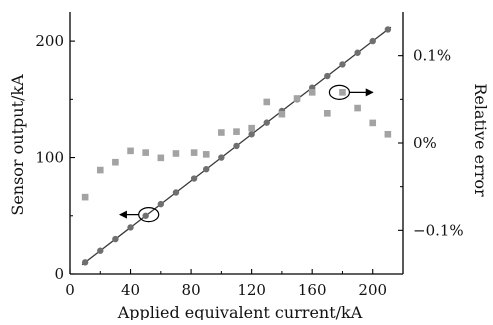 This screenshot has height=325, width=493. What do you see at coordinates (425, 143) in the screenshot?
I see `y-right-tick-label: 0%` at bounding box center [425, 143].